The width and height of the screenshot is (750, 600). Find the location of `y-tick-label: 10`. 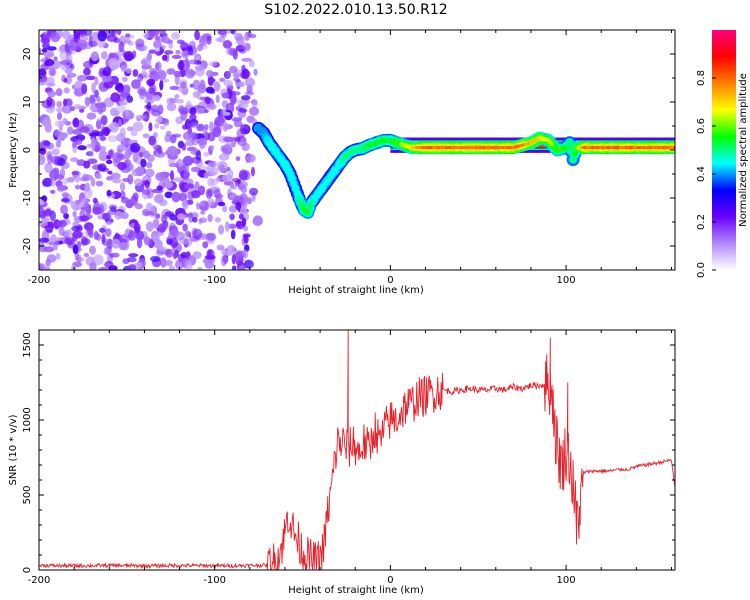

y-tick-label: 10 is located at coordinates (27, 102).